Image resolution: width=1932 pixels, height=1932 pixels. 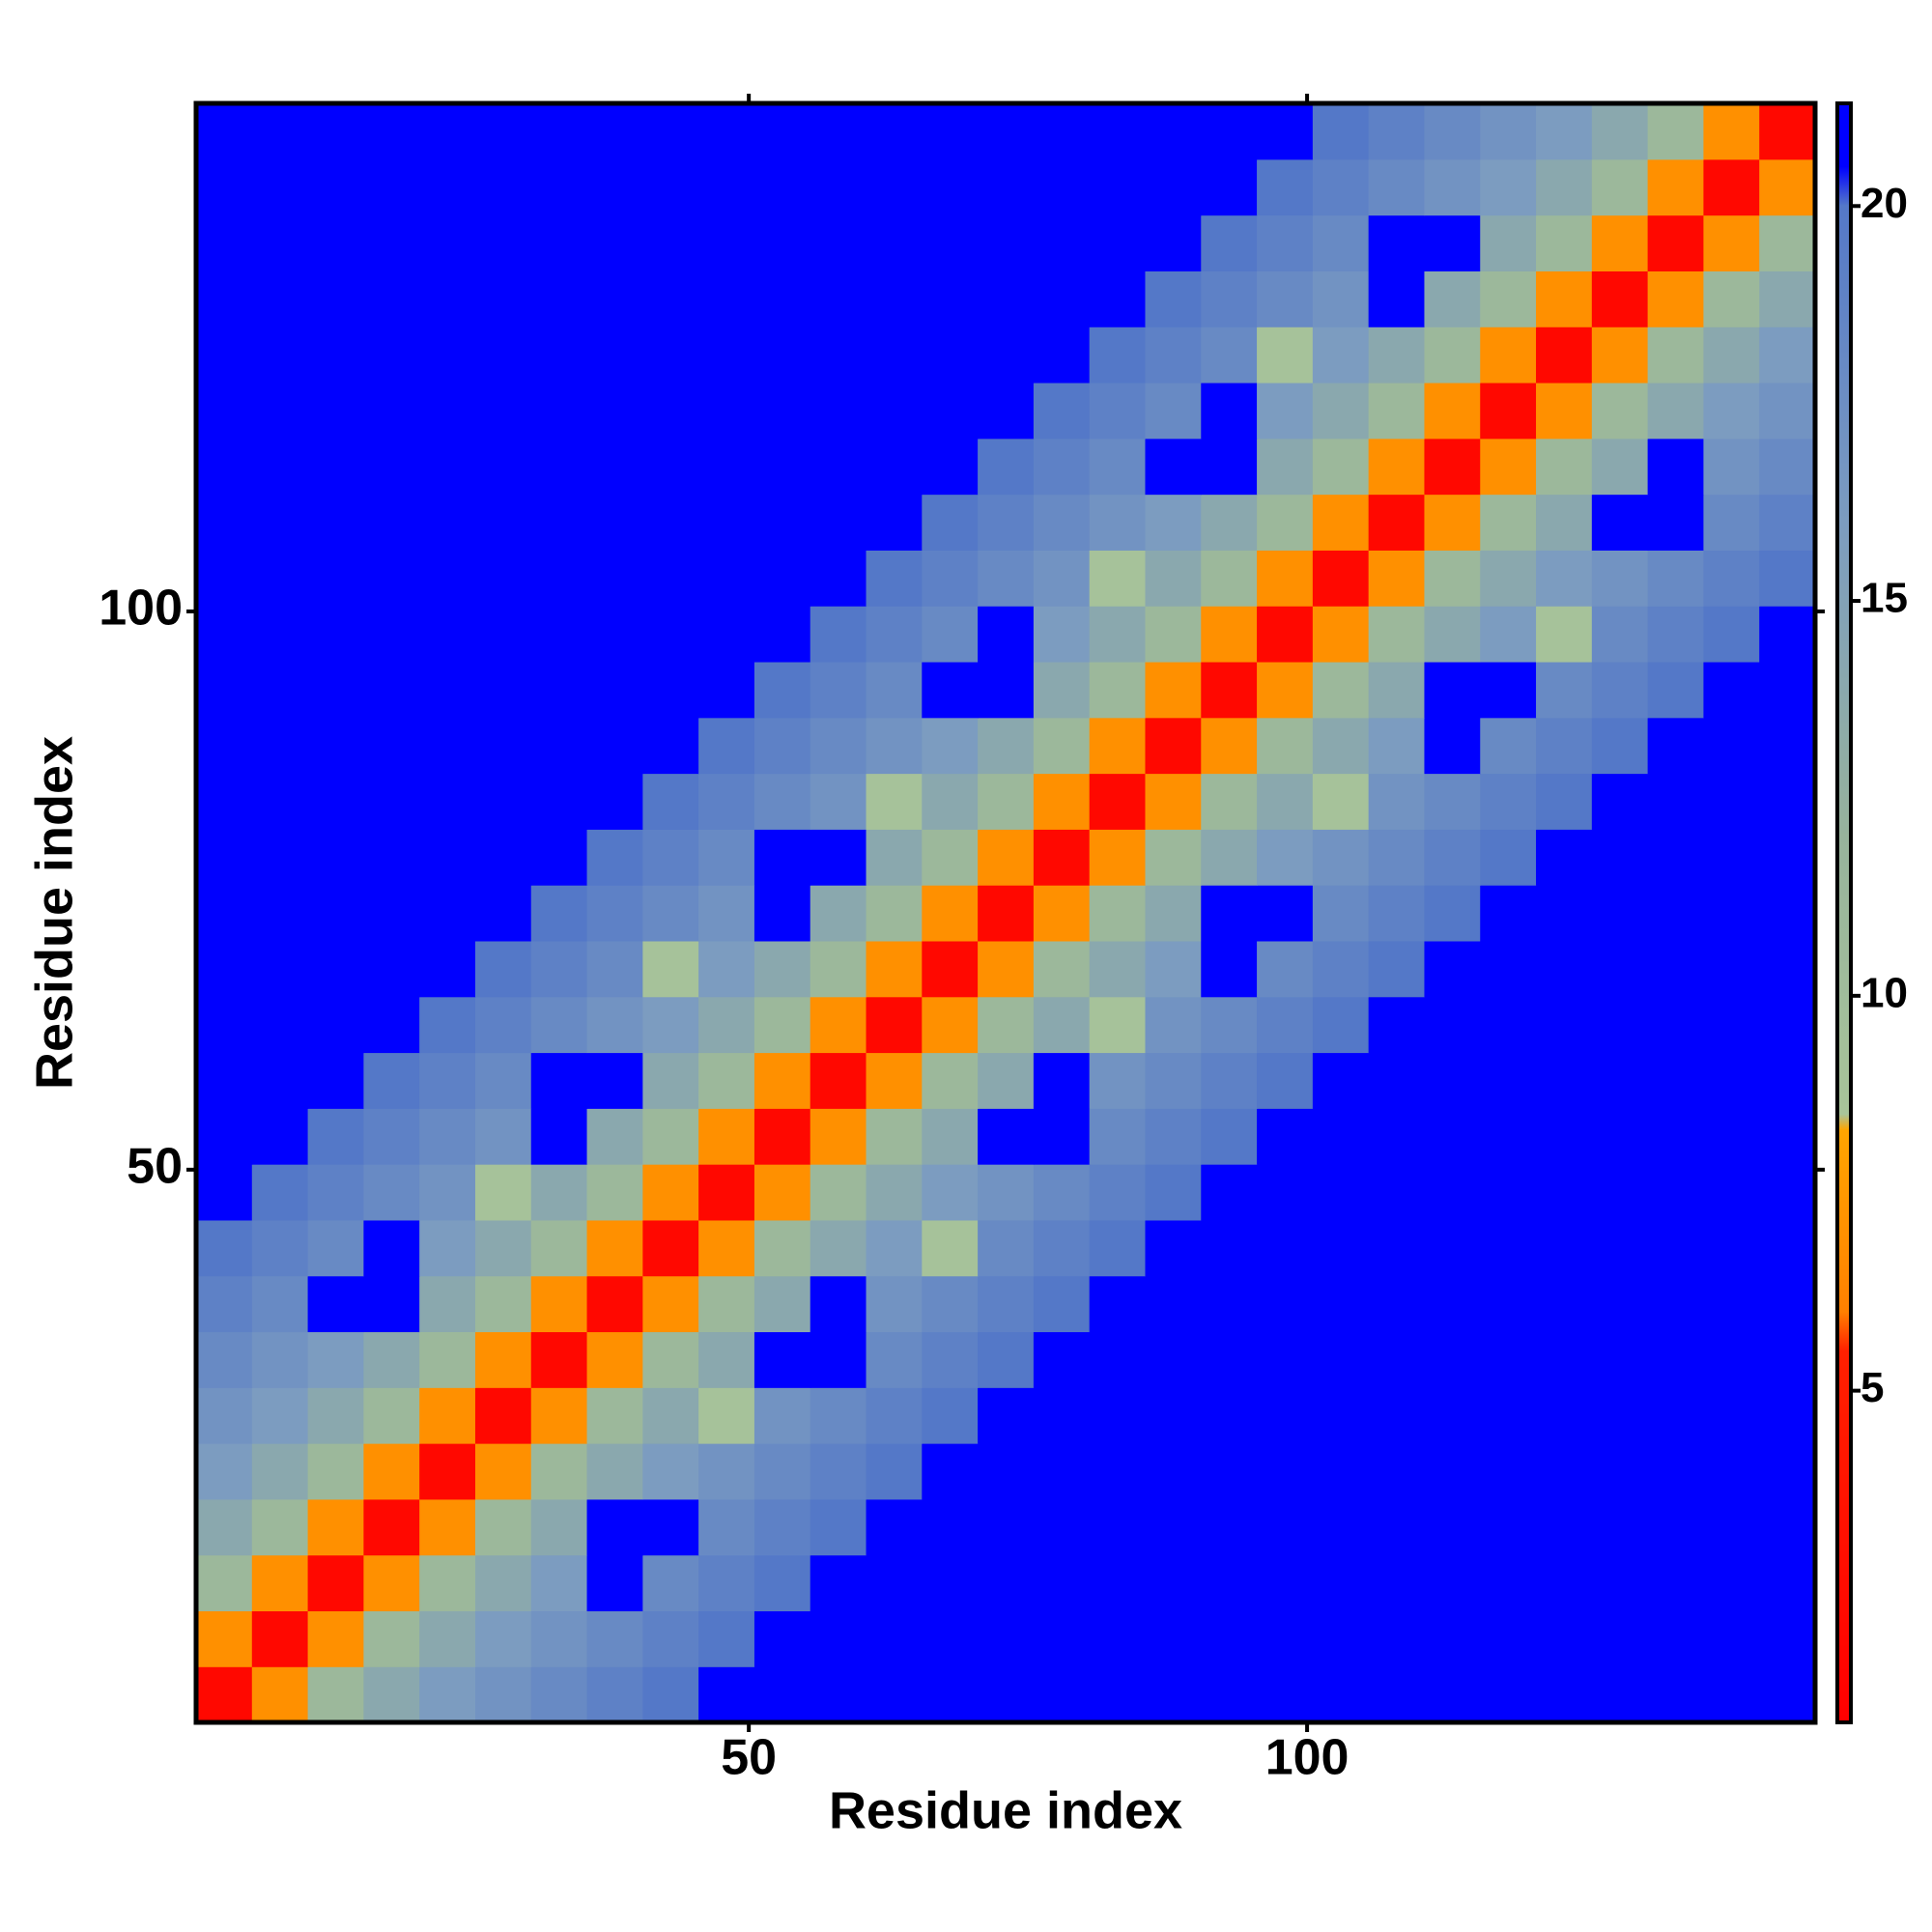 I want to click on colorbar, so click(x=1844, y=912).